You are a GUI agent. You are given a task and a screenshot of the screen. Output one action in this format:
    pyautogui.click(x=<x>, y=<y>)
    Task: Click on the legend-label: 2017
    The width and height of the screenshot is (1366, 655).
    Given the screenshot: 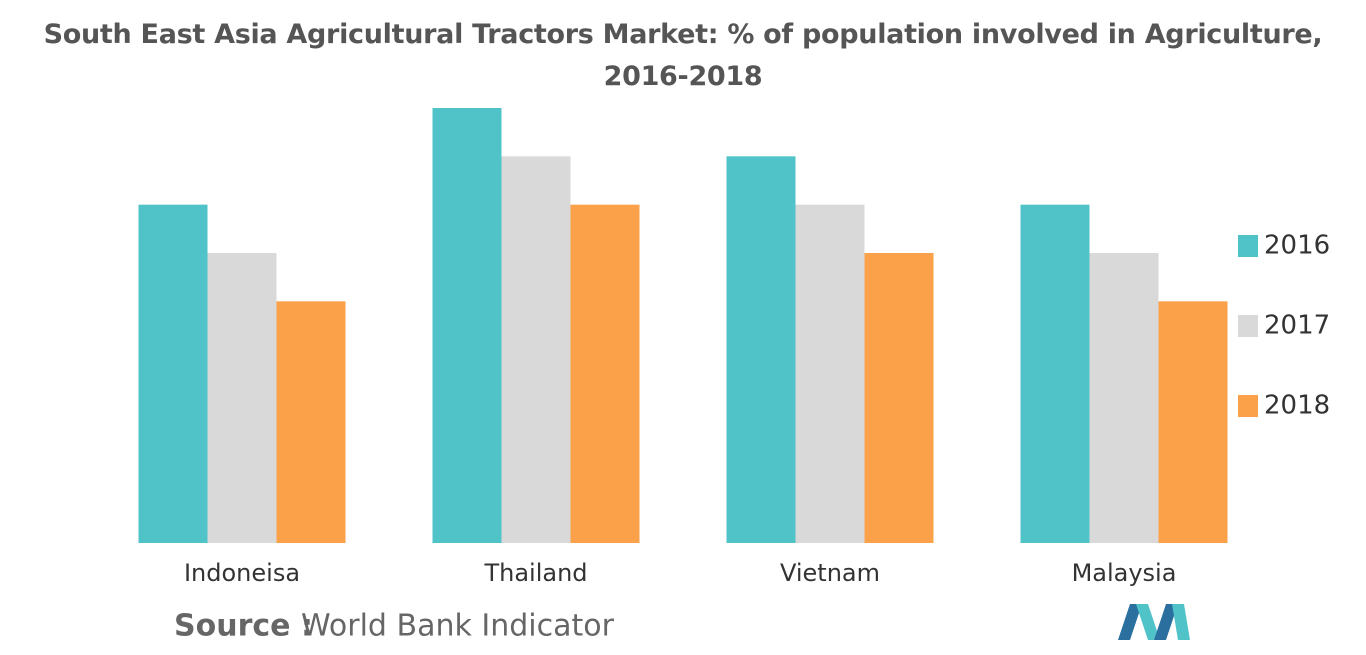 What is the action you would take?
    pyautogui.click(x=1297, y=326)
    